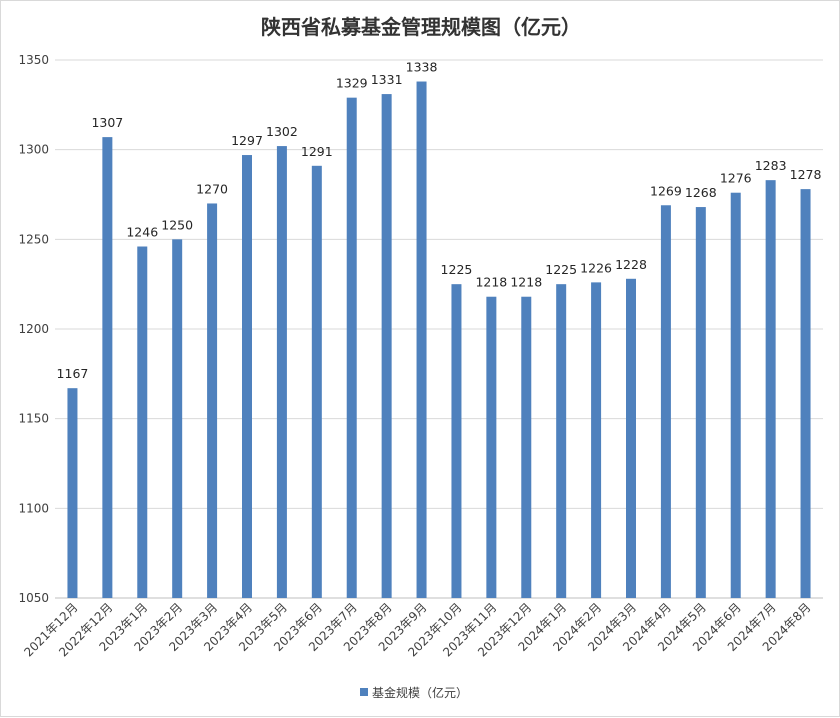 This screenshot has width=840, height=718. I want to click on data-label: 1228, so click(631, 264).